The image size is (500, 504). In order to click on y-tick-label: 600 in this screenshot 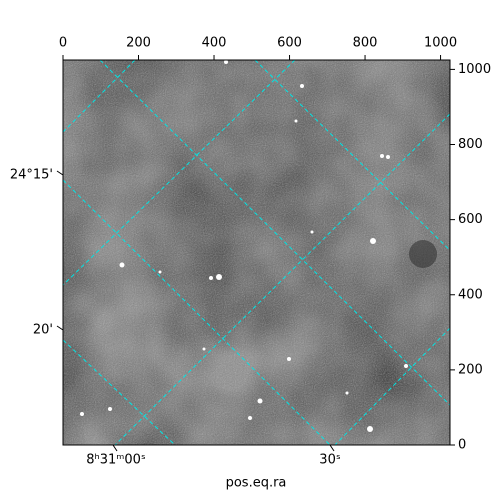, I will do `click(470, 219)`.